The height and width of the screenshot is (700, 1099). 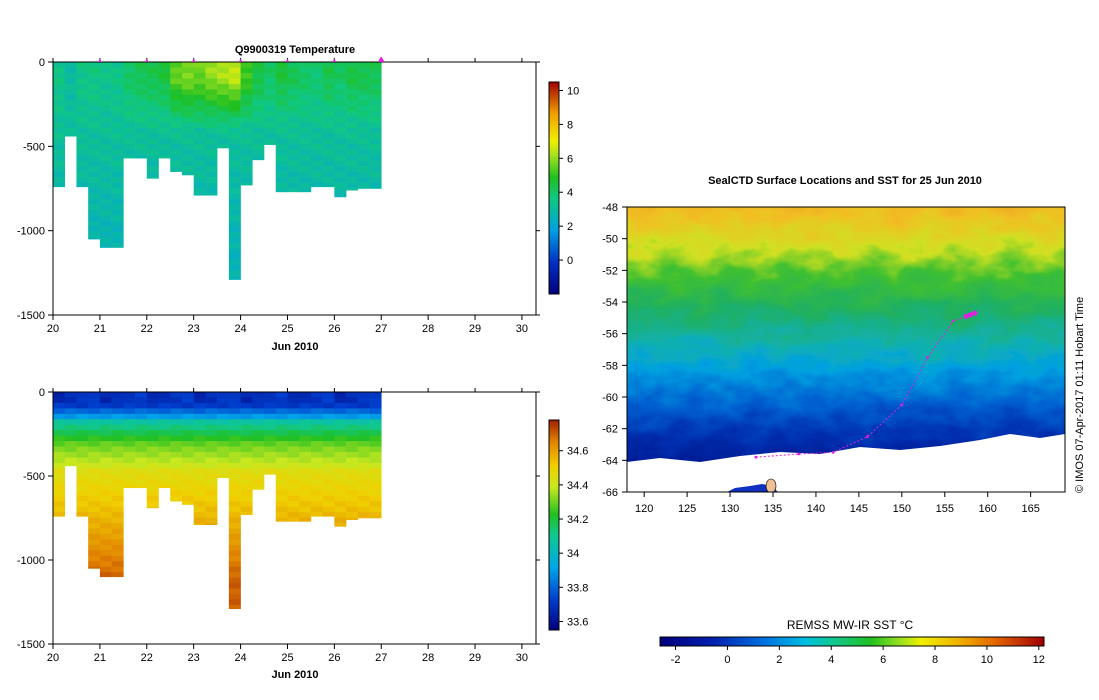 What do you see at coordinates (53, 658) in the screenshot?
I see `x-tick-label: 20` at bounding box center [53, 658].